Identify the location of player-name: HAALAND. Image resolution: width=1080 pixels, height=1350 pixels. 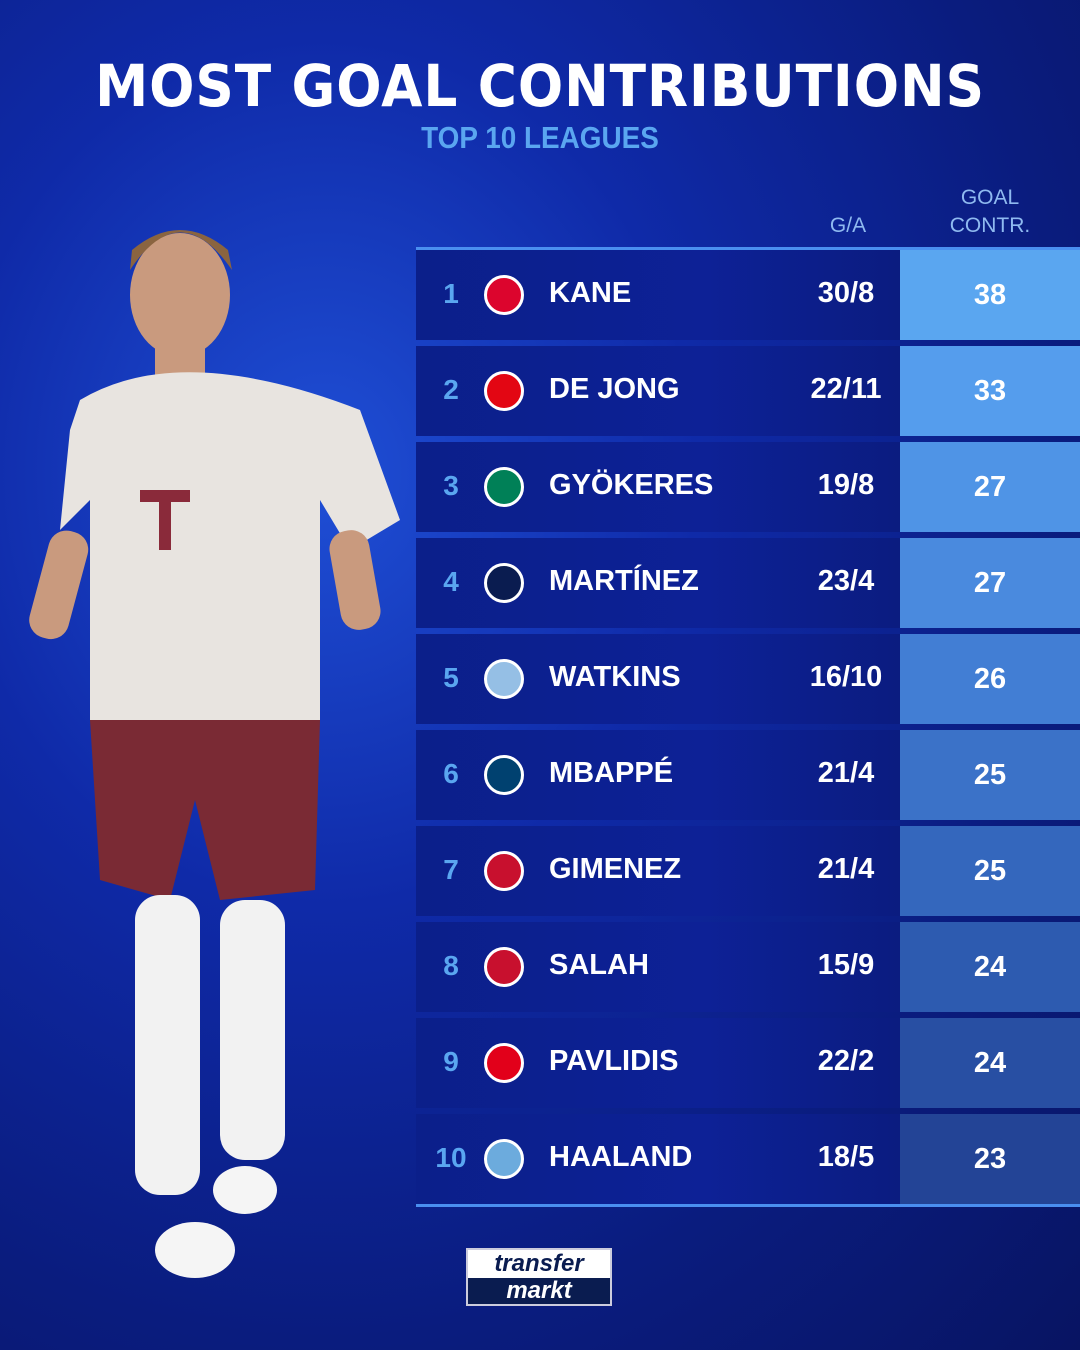
(621, 1157).